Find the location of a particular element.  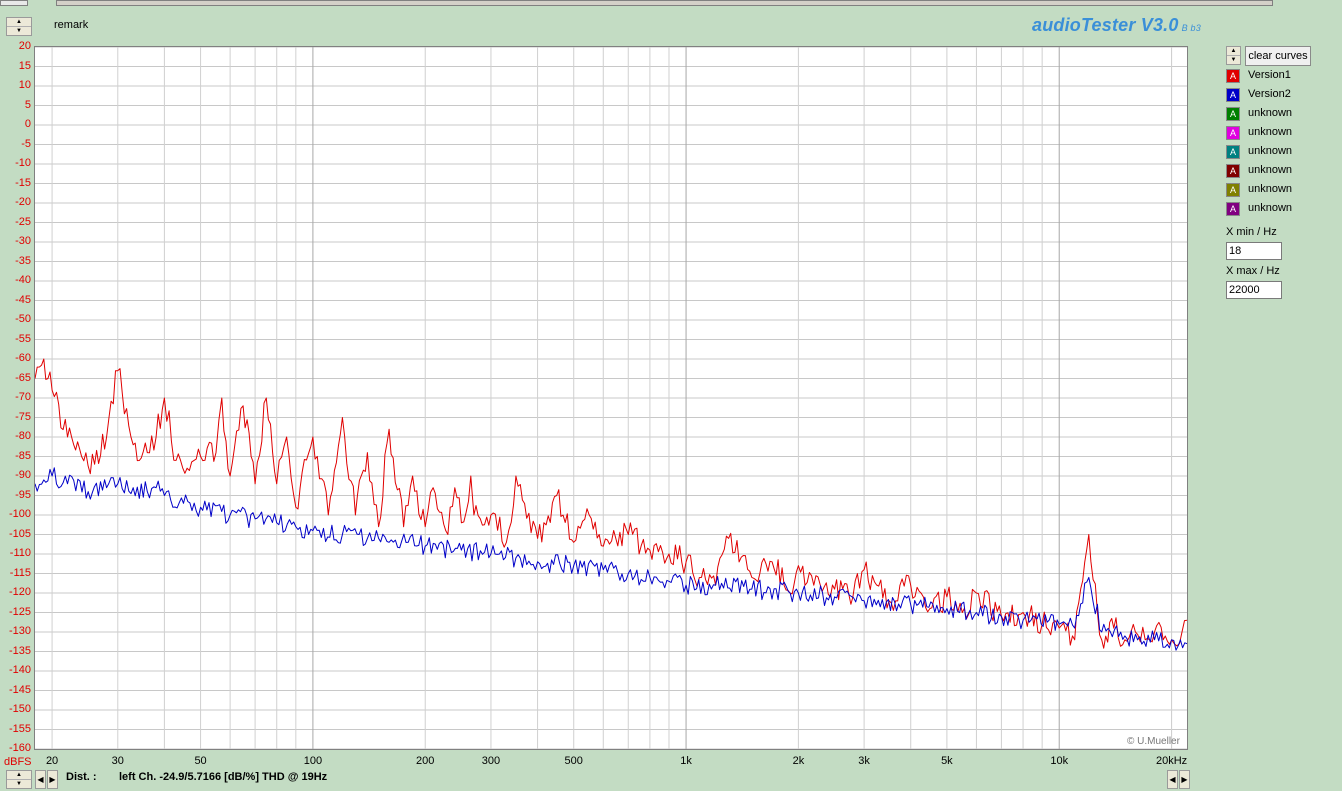

y-tick-label: 10 is located at coordinates (24, 85).